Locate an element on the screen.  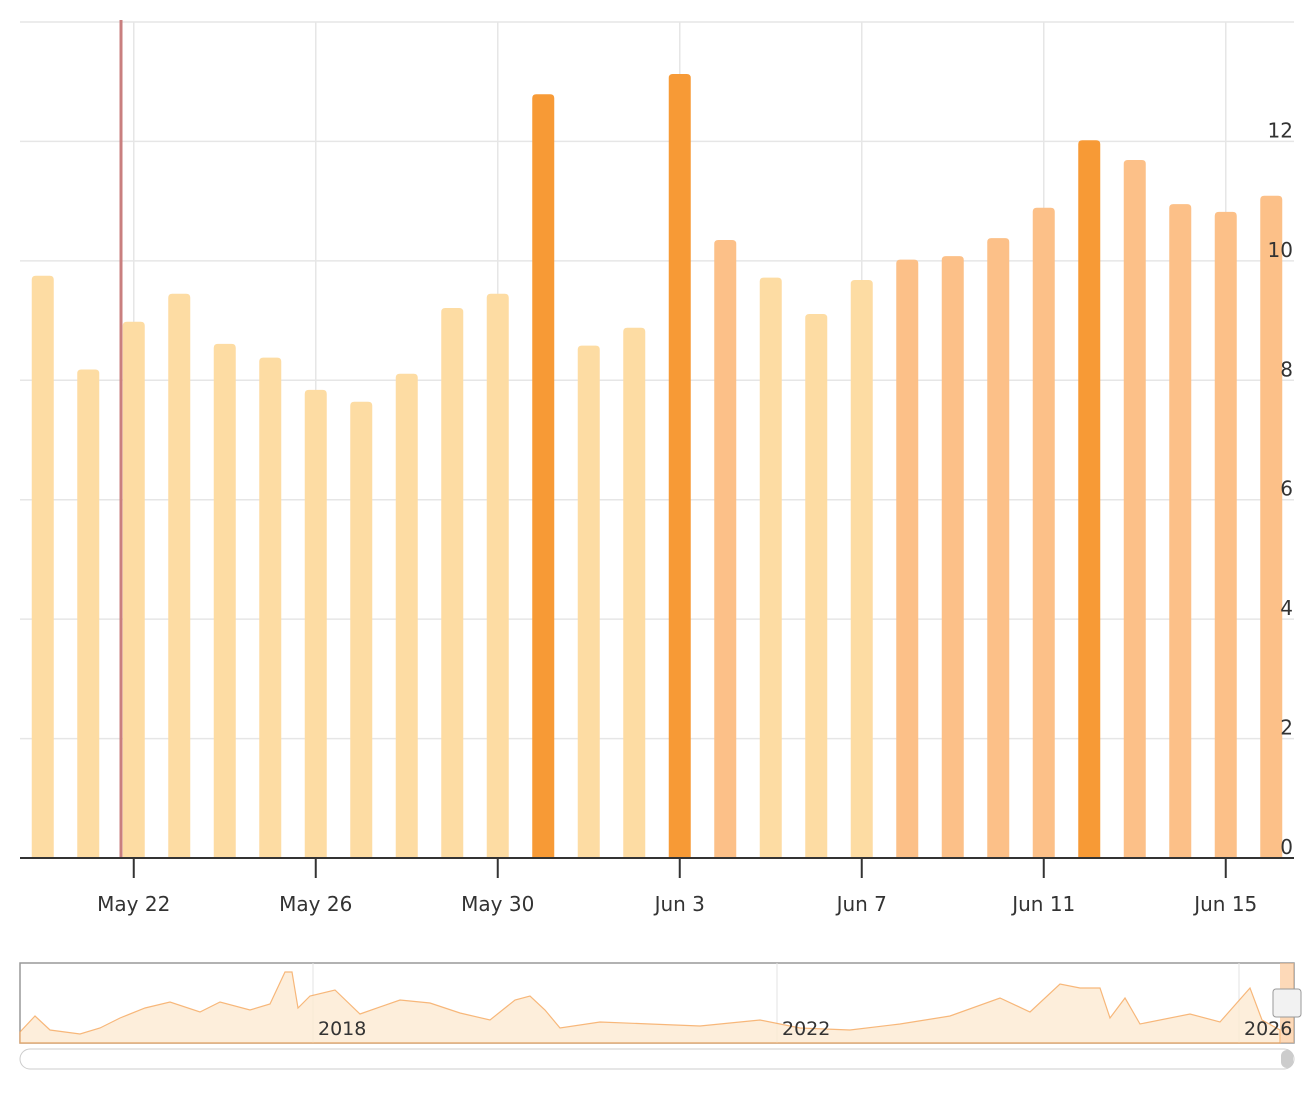
navigator-label: 2018 is located at coordinates (342, 1029).